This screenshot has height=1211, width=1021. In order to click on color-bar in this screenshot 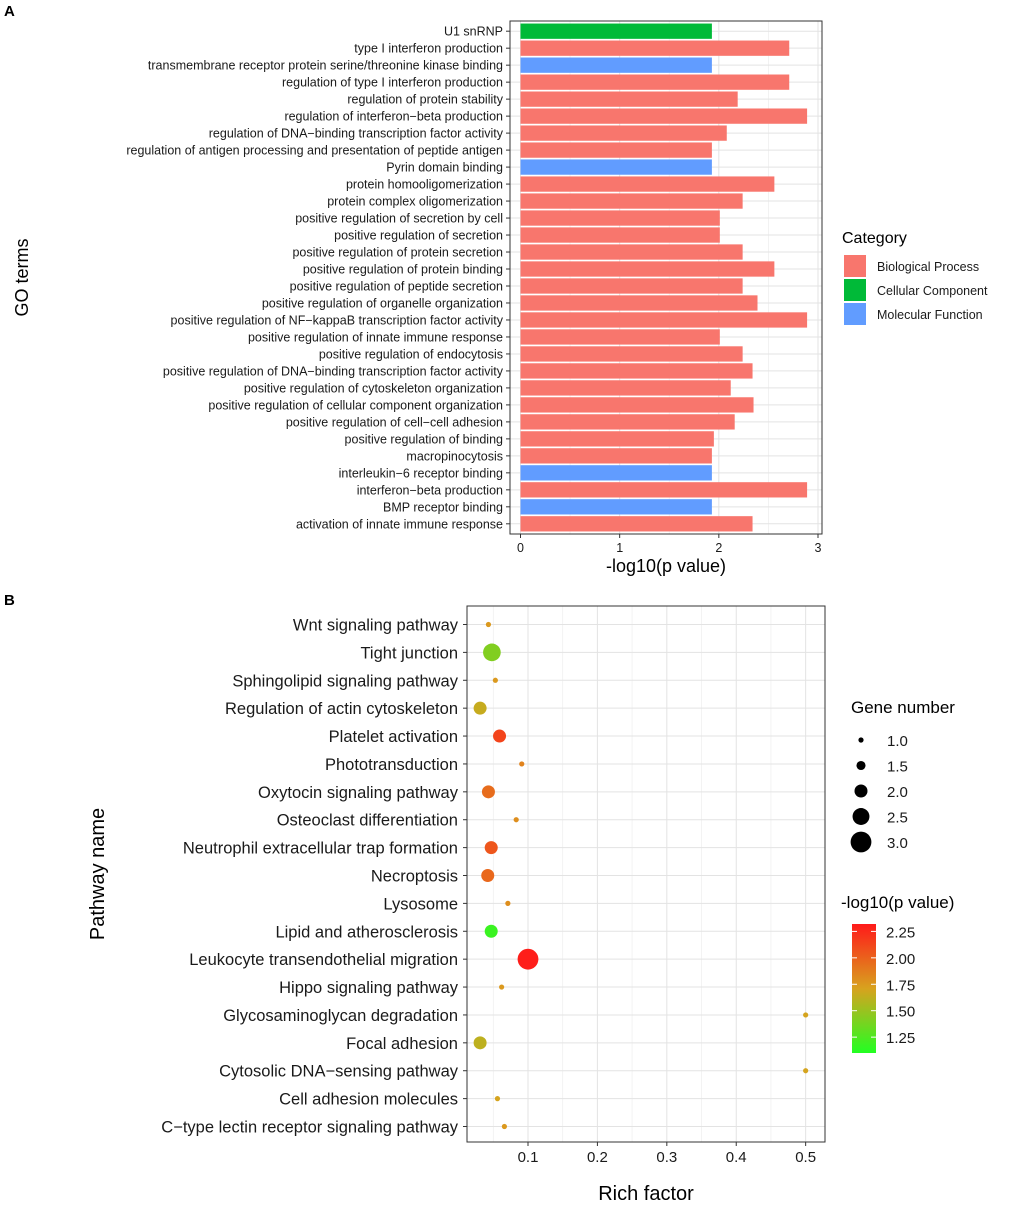, I will do `click(864, 988)`.